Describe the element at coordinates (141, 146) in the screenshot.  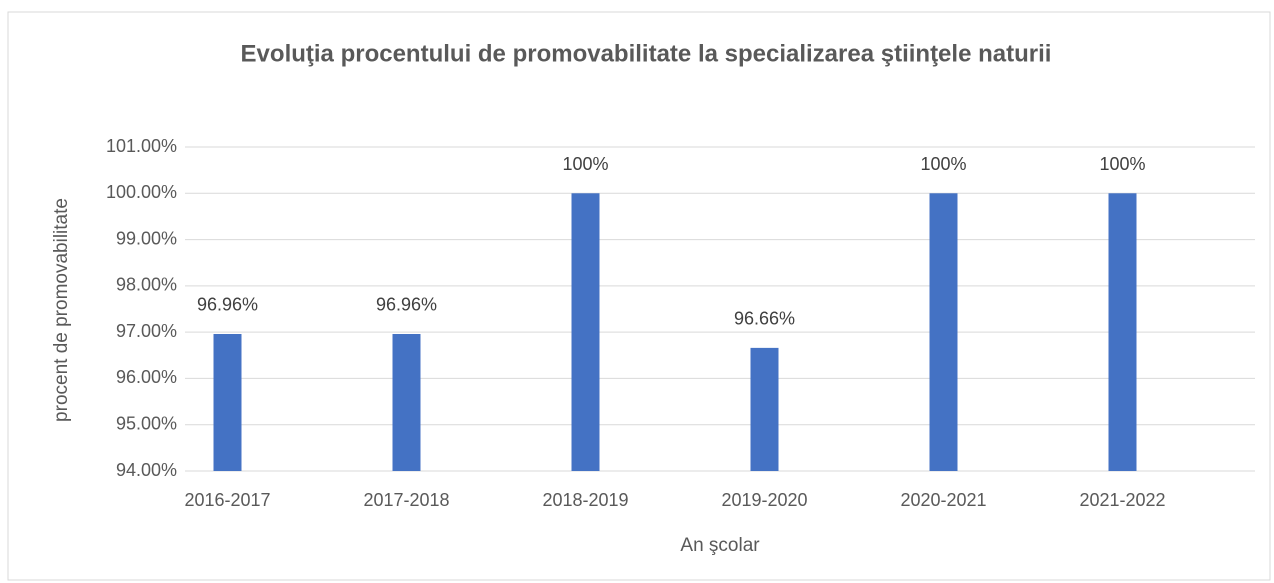
I see `y-tick-label: 101.00%` at that location.